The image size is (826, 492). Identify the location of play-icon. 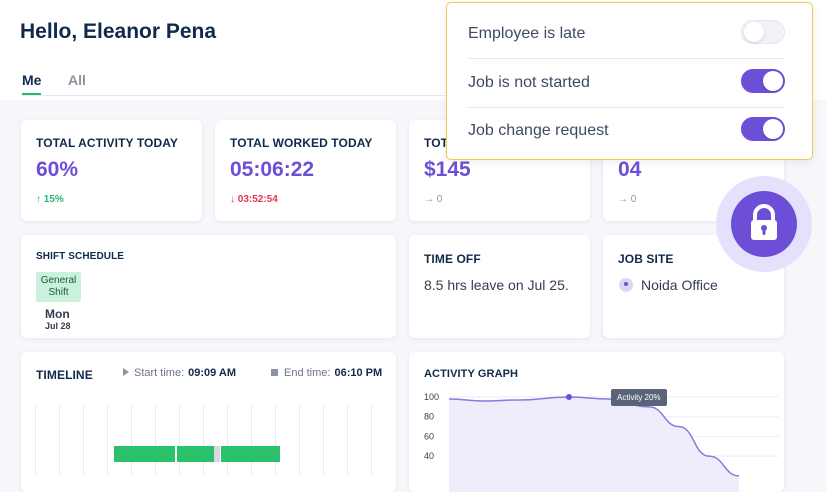
(126, 372).